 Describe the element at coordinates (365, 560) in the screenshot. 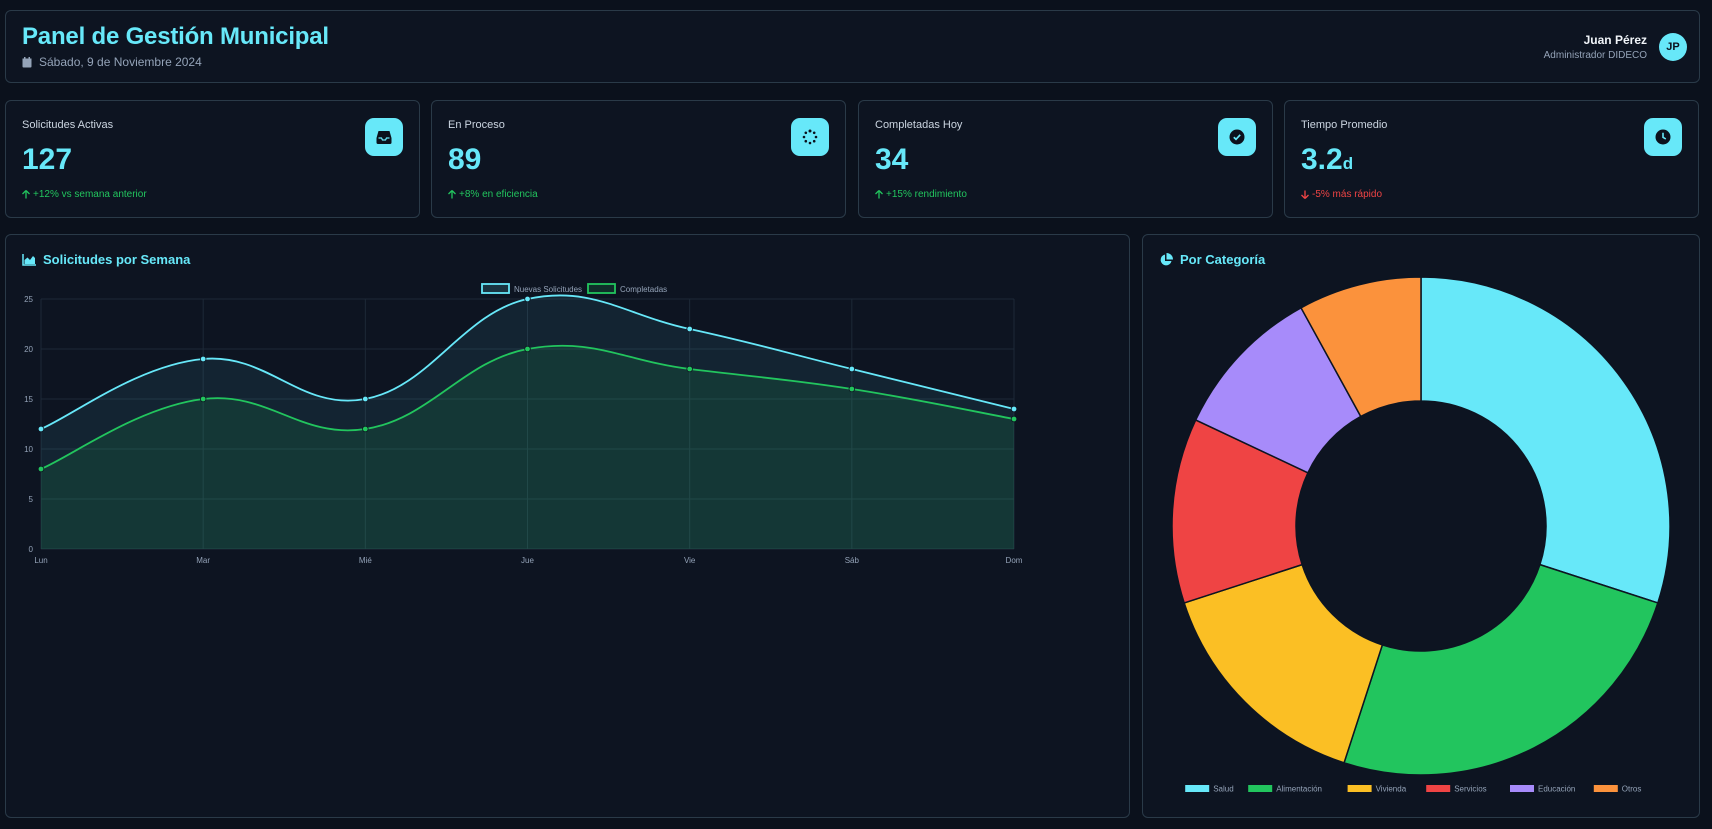

I see `x-tick-label: Mié` at that location.